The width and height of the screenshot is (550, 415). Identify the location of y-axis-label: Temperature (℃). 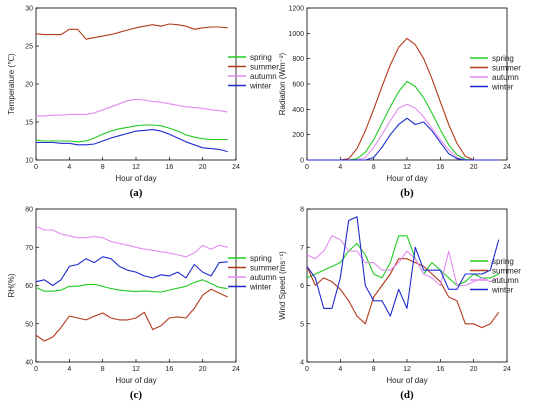
(11, 84).